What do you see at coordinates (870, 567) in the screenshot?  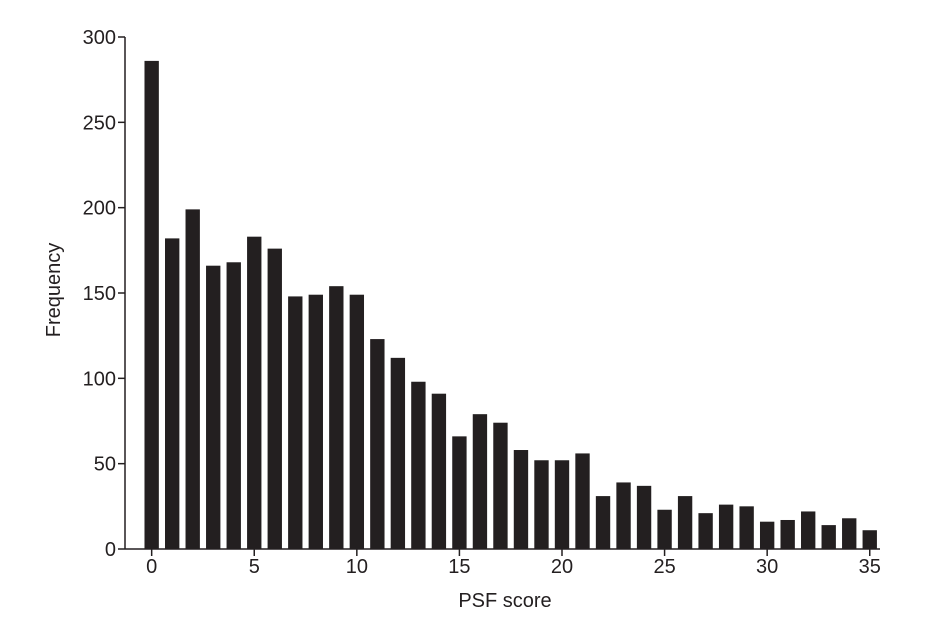 I see `x-tick-label: 35` at bounding box center [870, 567].